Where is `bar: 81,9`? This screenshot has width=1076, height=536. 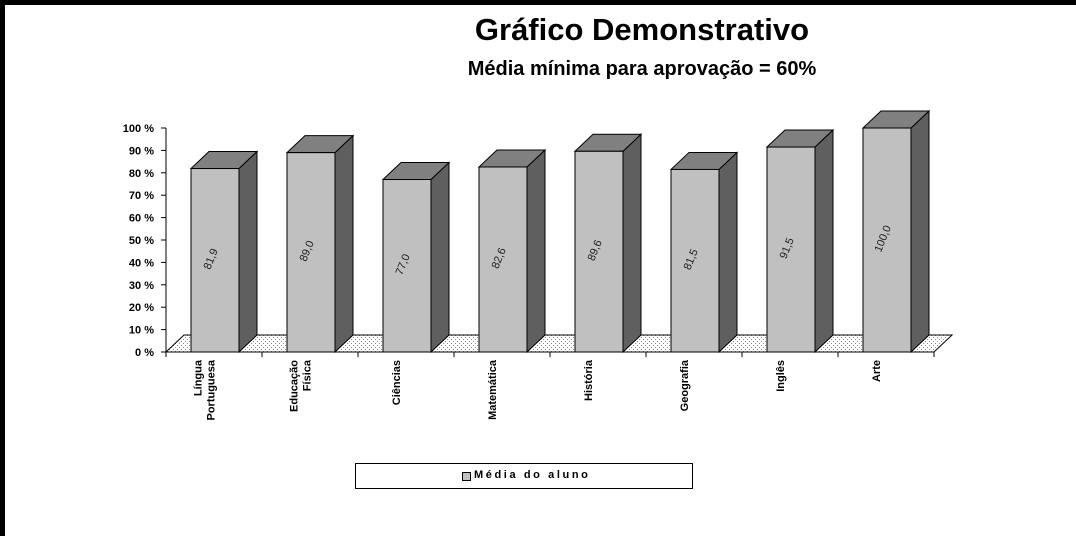 bar: 81,9 is located at coordinates (224, 252).